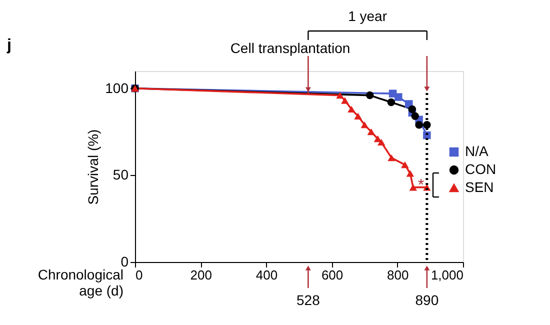 The height and width of the screenshot is (325, 550). What do you see at coordinates (332, 275) in the screenshot?
I see `x-tick-label: 600` at bounding box center [332, 275].